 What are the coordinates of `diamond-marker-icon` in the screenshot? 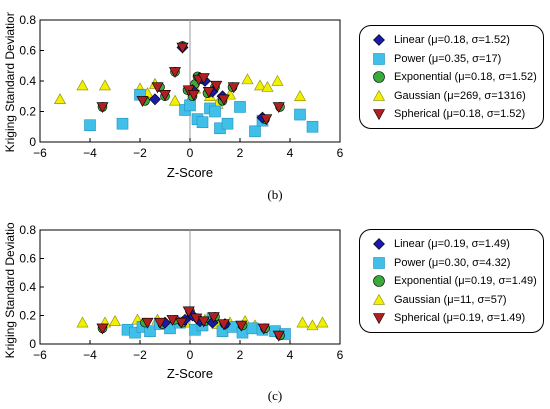 It's located at (379, 40).